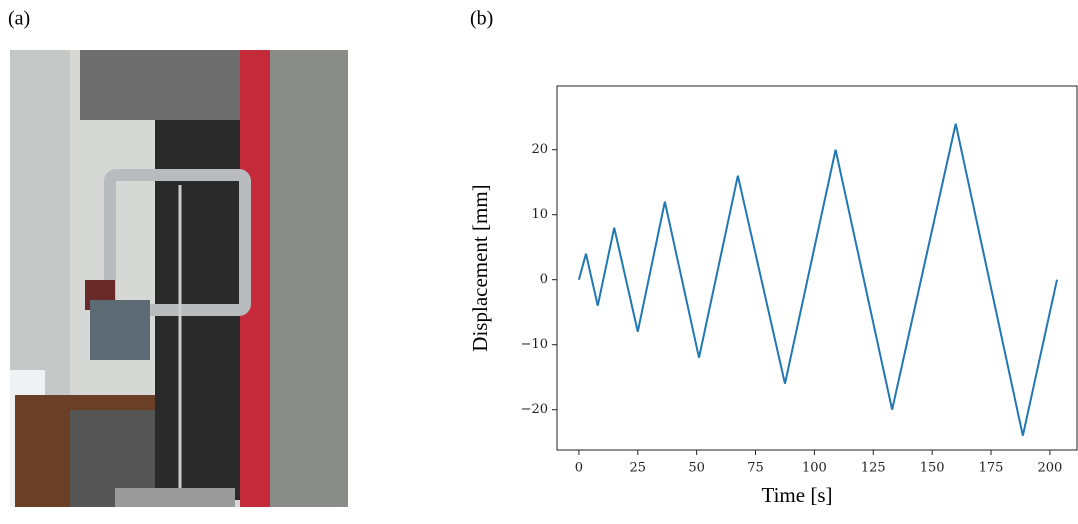 The width and height of the screenshot is (1078, 524). I want to click on x-tick-label: 125, so click(873, 468).